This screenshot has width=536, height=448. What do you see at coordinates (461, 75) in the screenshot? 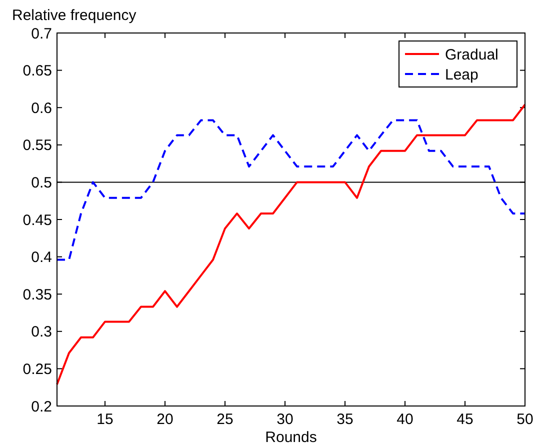
I see `legend-label: Leap` at bounding box center [461, 75].